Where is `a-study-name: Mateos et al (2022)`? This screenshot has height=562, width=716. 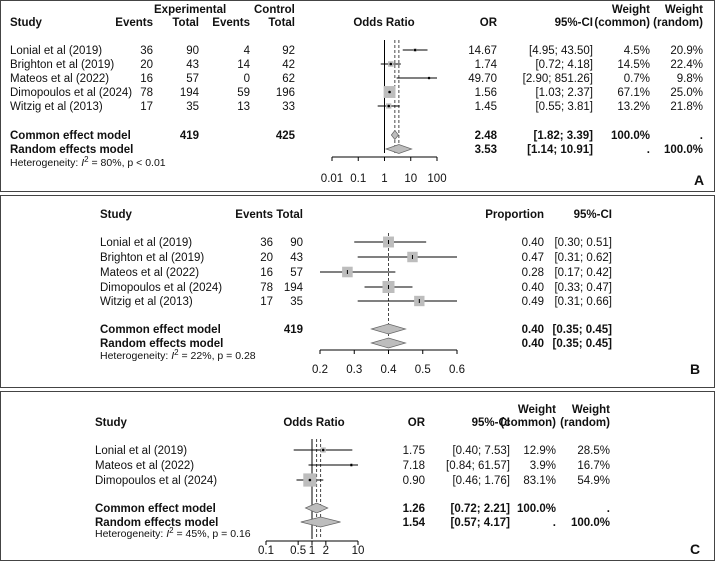
a-study-name: Mateos et al (2022) is located at coordinates (59, 79).